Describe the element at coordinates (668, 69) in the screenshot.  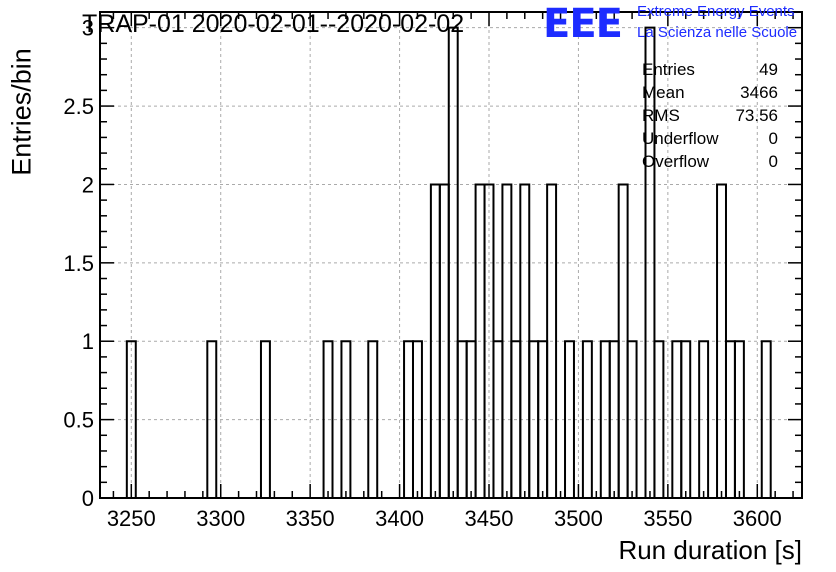
I see `stat-label: Entries` at that location.